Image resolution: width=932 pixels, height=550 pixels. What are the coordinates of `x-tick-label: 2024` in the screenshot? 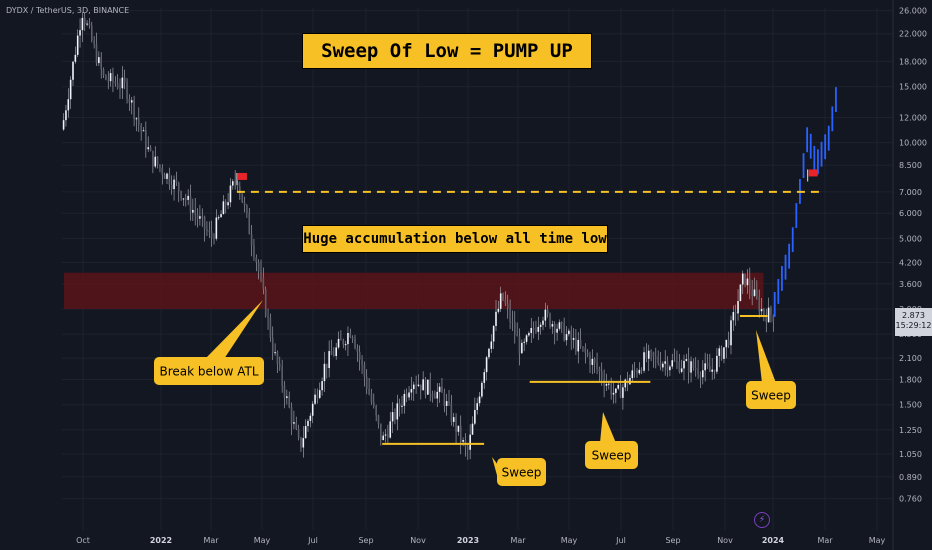 It's located at (773, 540).